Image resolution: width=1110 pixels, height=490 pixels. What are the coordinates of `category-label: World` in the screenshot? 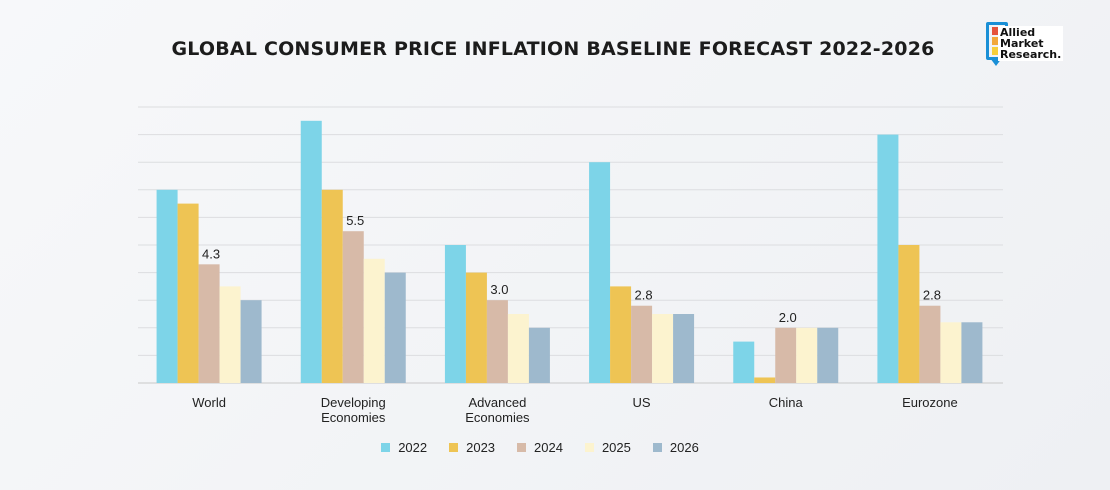 It's located at (209, 402).